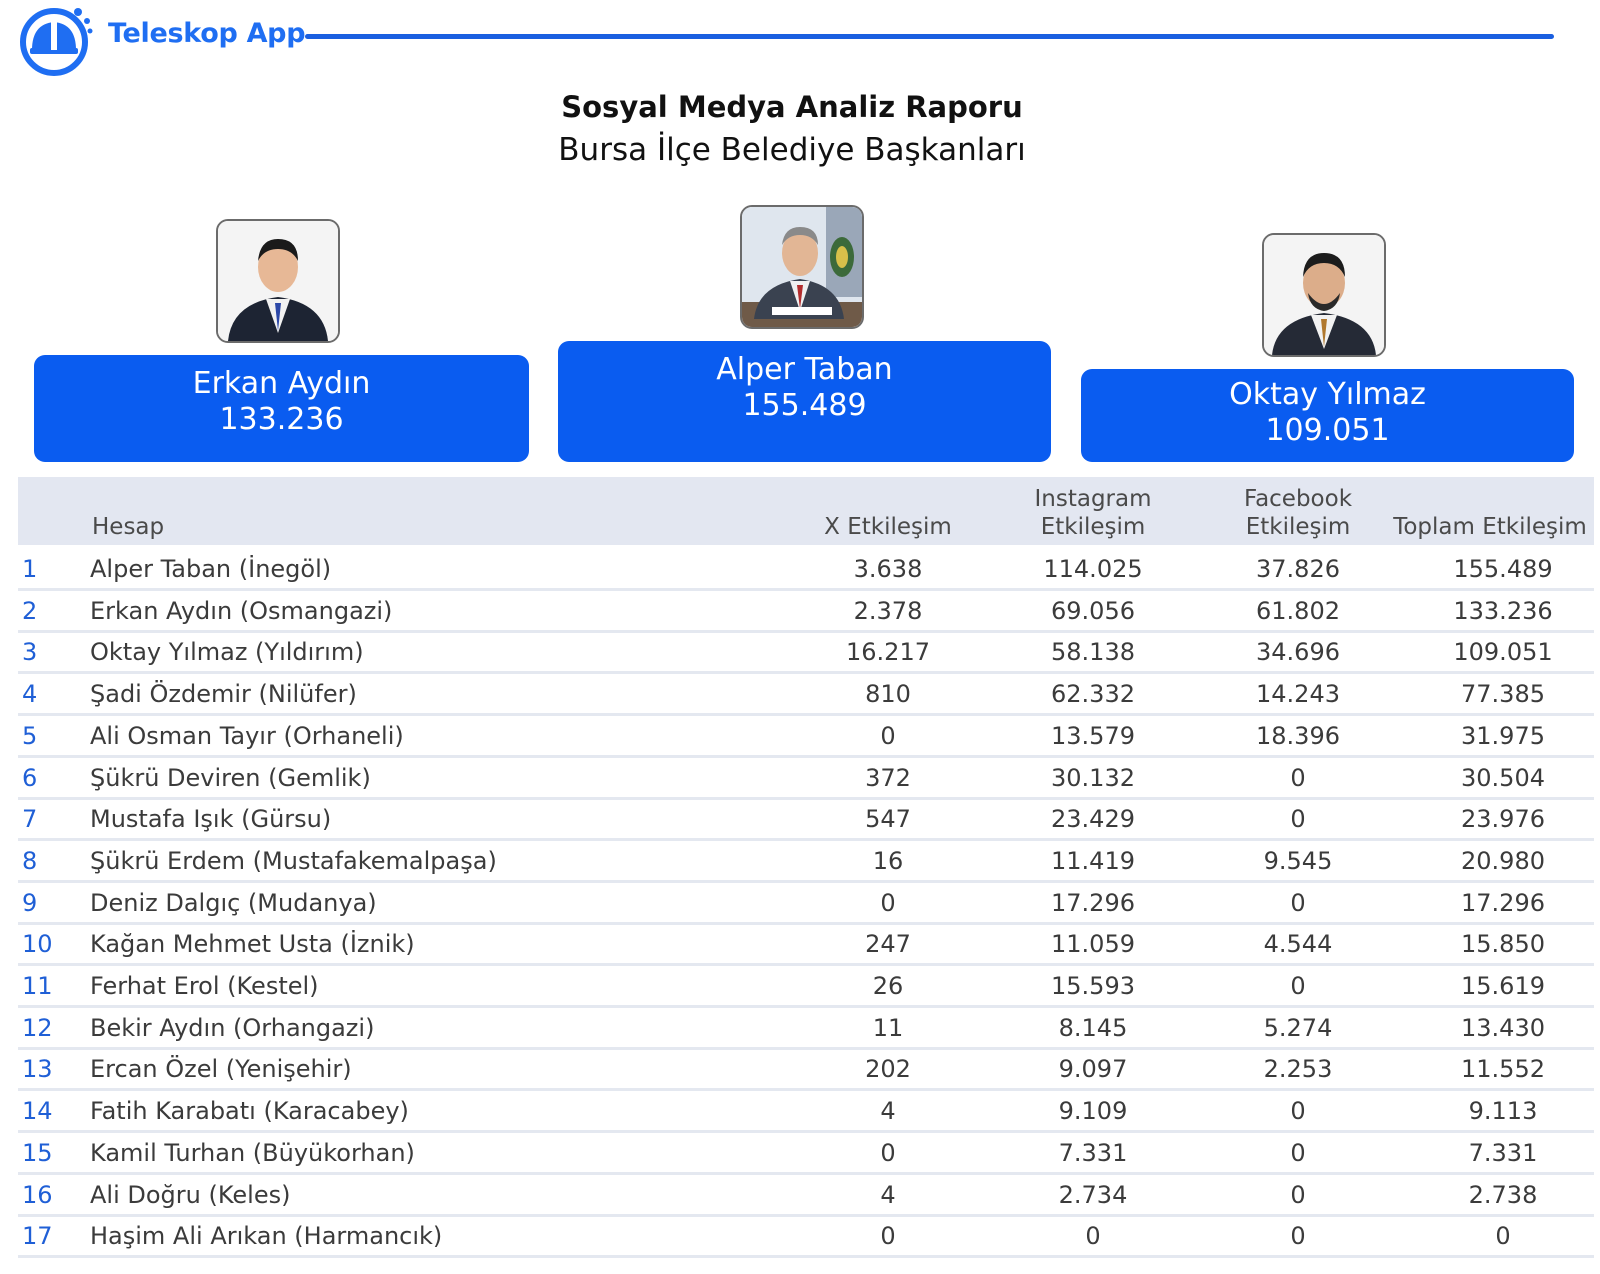 The height and width of the screenshot is (1274, 1600). I want to click on rank-cell: 16, so click(37, 1195).